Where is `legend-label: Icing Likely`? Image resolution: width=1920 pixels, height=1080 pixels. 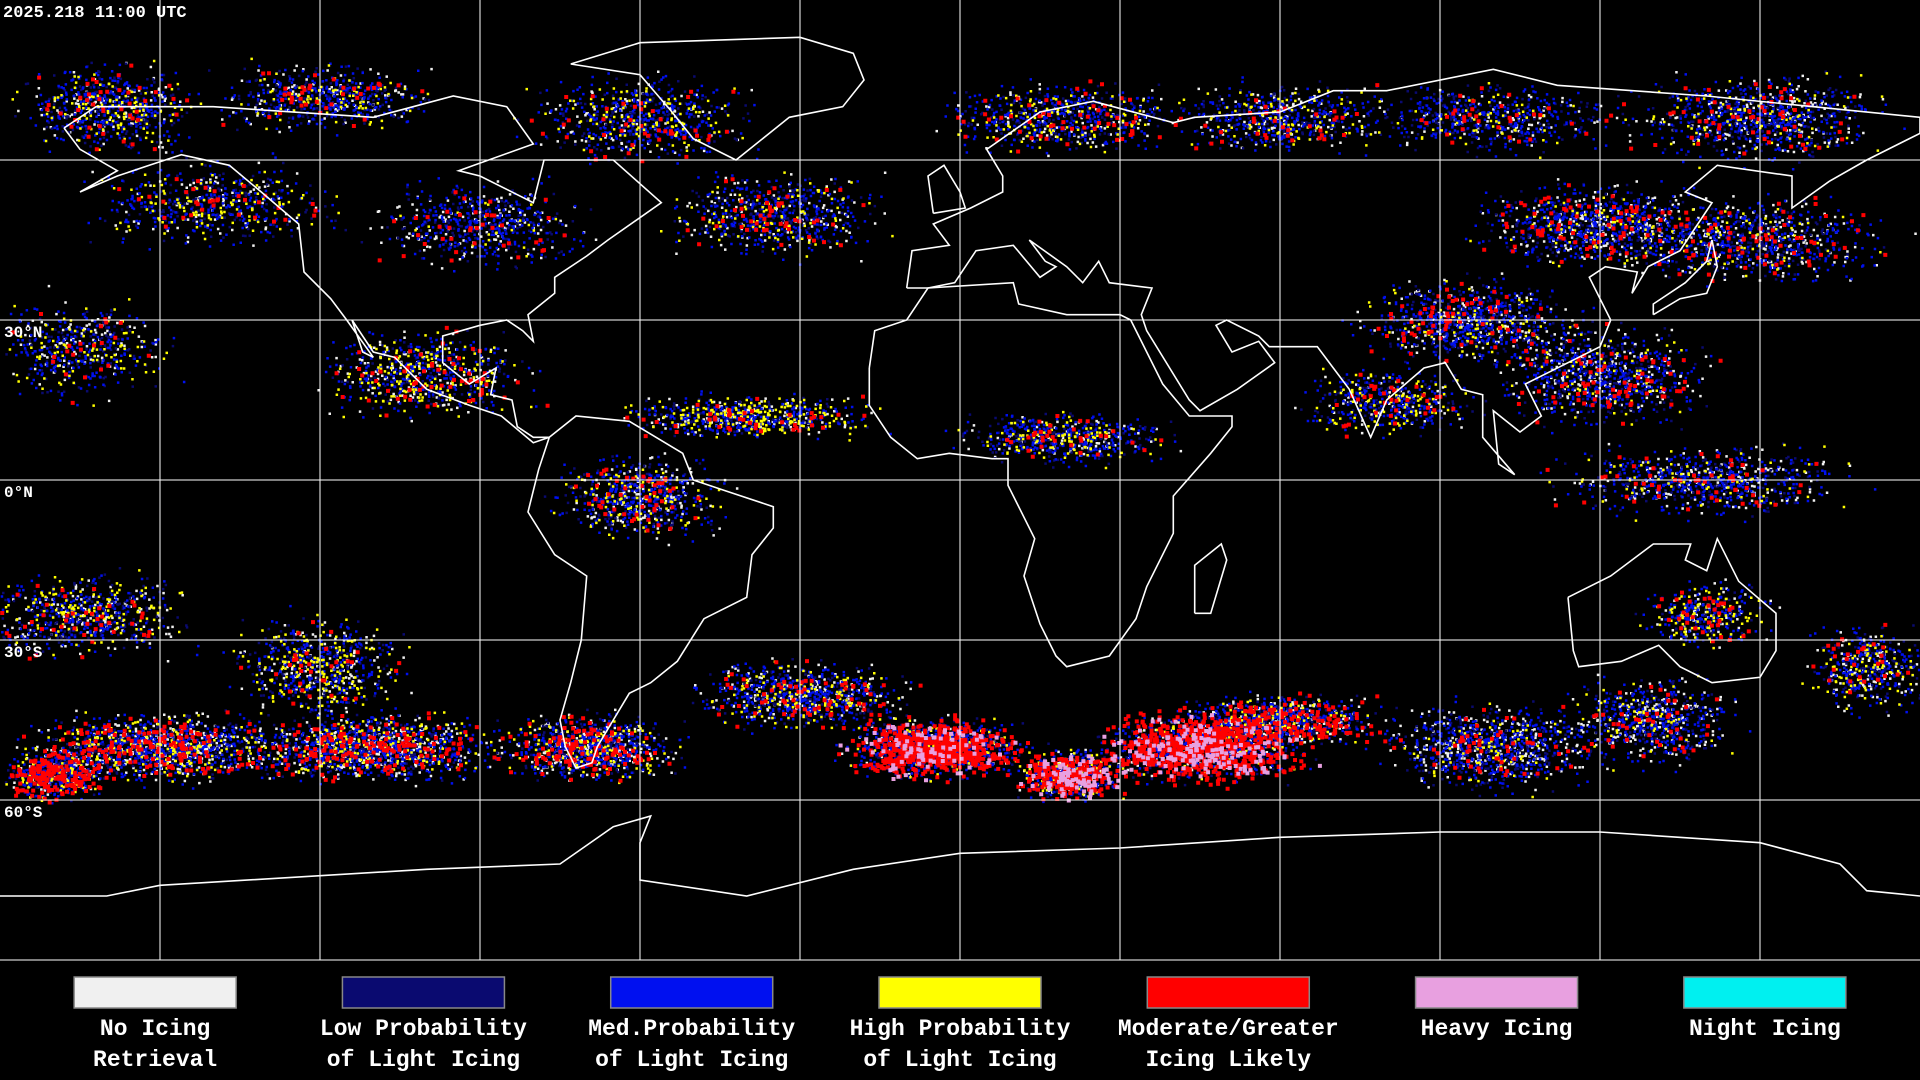 legend-label: Icing Likely is located at coordinates (1228, 1060).